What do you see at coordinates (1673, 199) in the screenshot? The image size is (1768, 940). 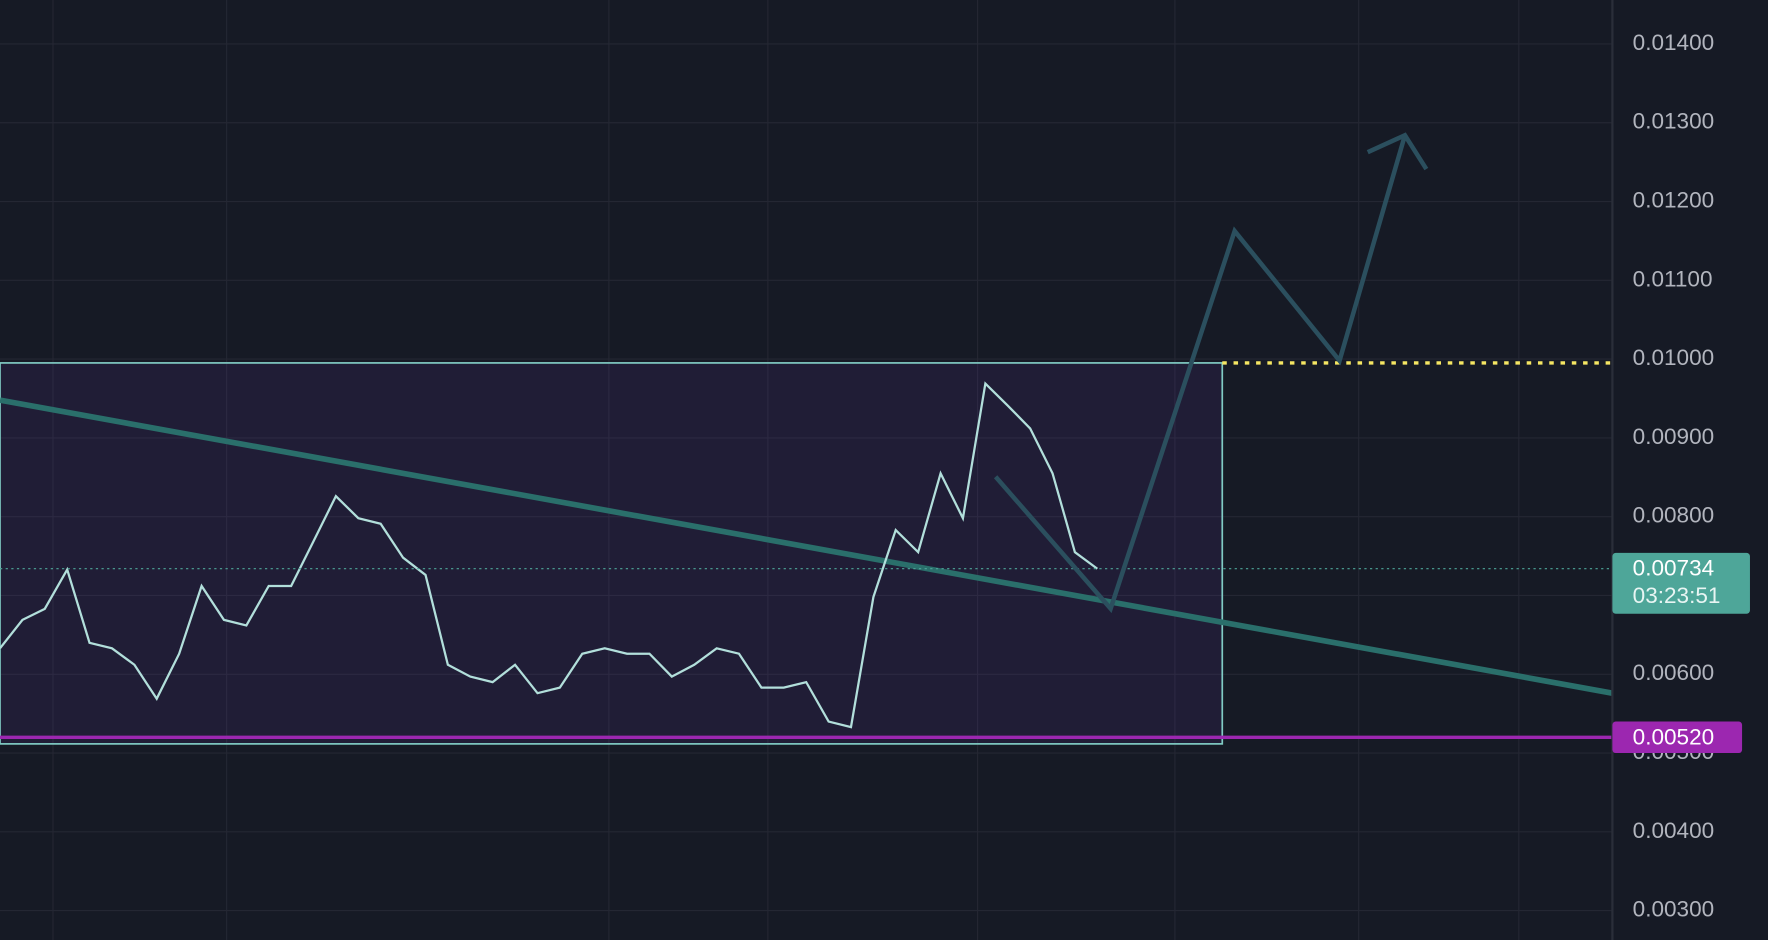 I see `y-tick-label: 0.01200` at bounding box center [1673, 199].